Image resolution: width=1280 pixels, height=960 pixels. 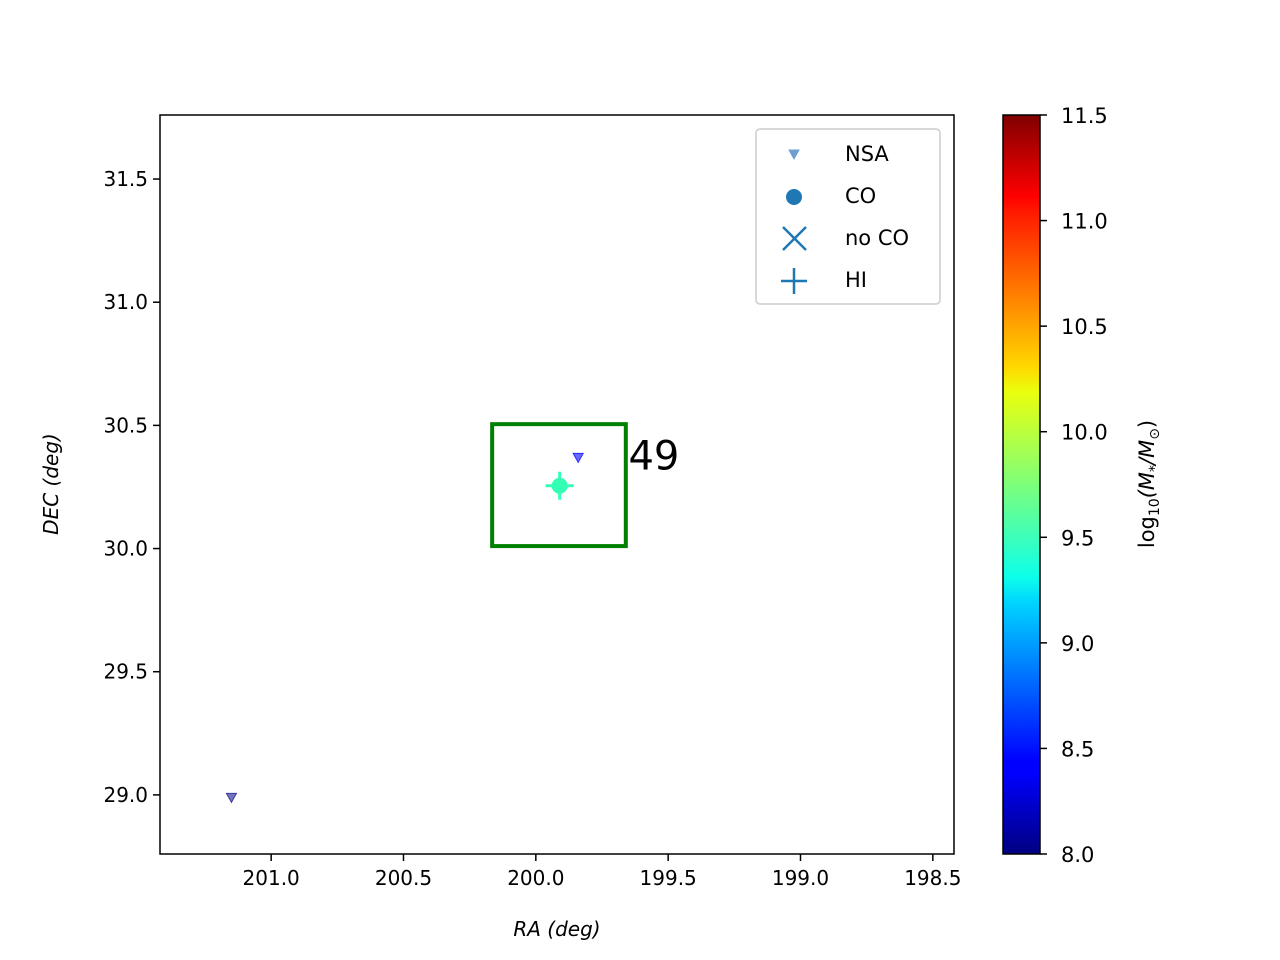 What do you see at coordinates (125, 549) in the screenshot?
I see `y-tick-label: 30.0` at bounding box center [125, 549].